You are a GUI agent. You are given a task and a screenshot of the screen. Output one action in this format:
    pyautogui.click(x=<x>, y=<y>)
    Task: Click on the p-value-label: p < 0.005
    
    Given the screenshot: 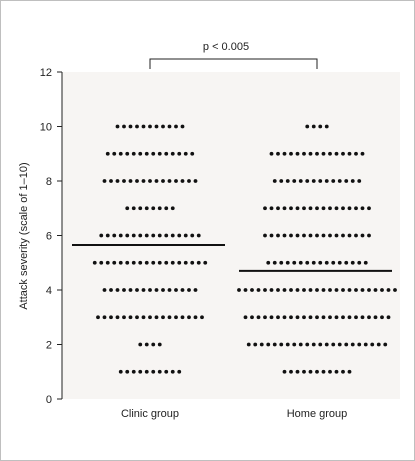 What is the action you would take?
    pyautogui.click(x=226, y=47)
    